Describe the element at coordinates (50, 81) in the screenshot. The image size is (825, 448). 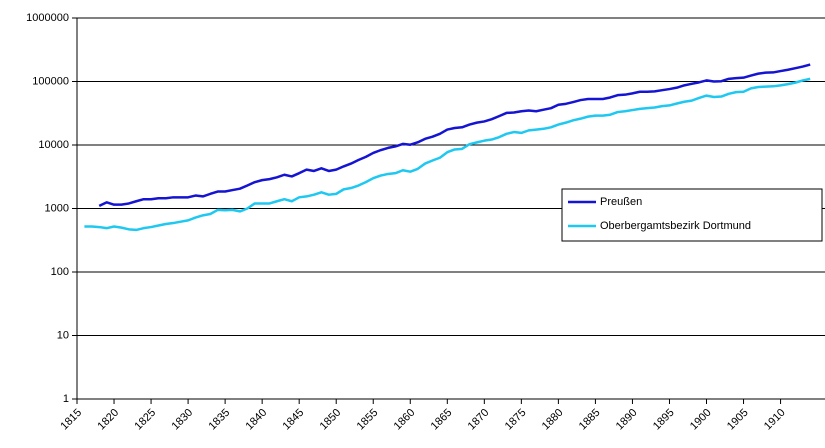
I see `y-tick-label: 100000` at that location.